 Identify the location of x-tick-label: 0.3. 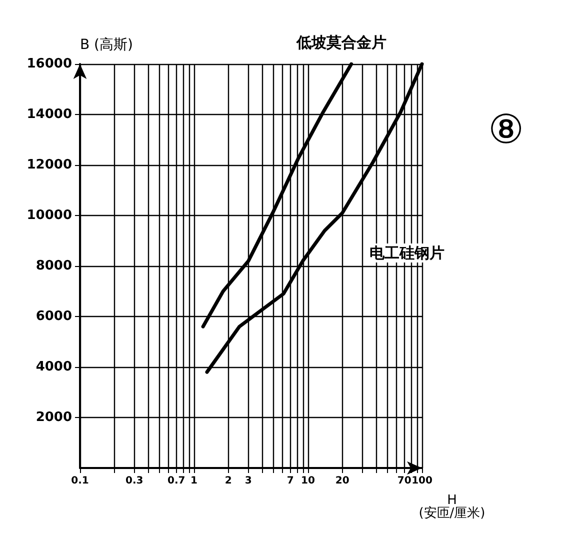
(135, 481).